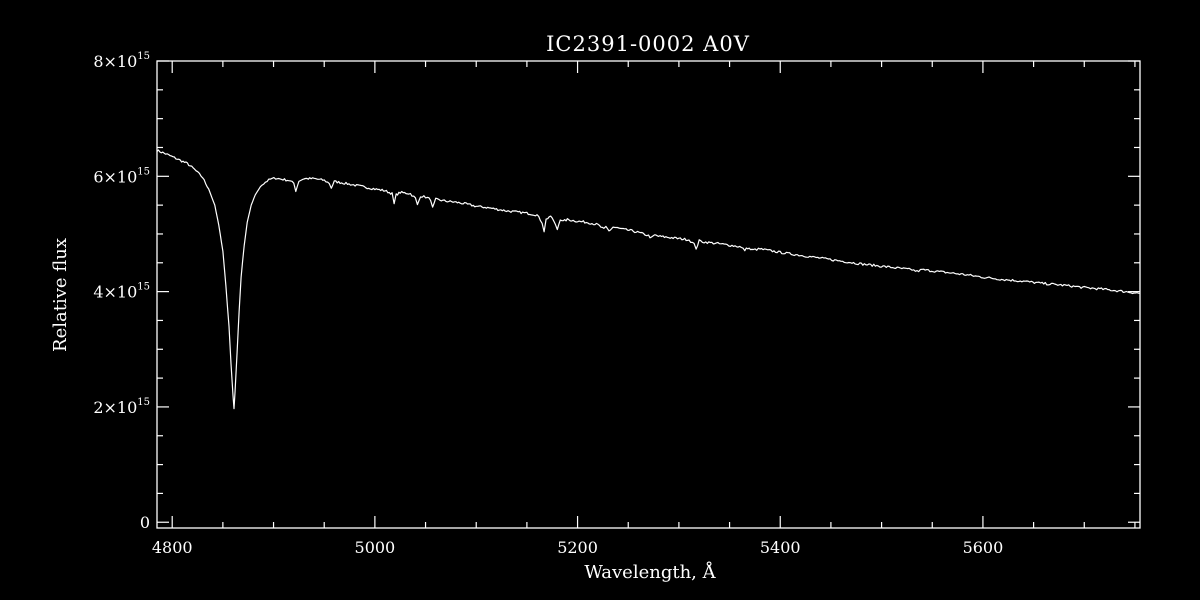 The height and width of the screenshot is (600, 1200). What do you see at coordinates (60, 295) in the screenshot?
I see `y-axis-title: Relative flux` at bounding box center [60, 295].